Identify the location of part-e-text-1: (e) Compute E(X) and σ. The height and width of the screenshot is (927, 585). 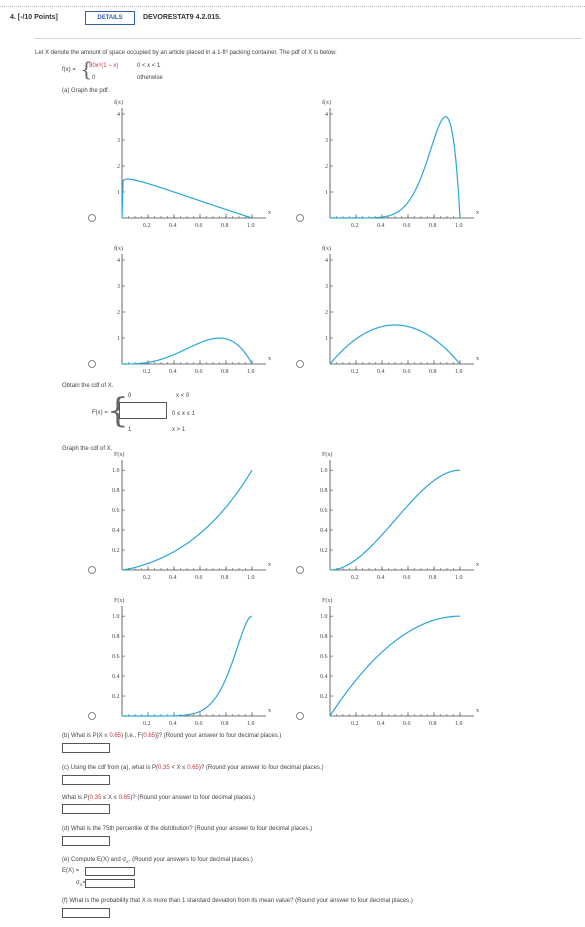
(94, 860).